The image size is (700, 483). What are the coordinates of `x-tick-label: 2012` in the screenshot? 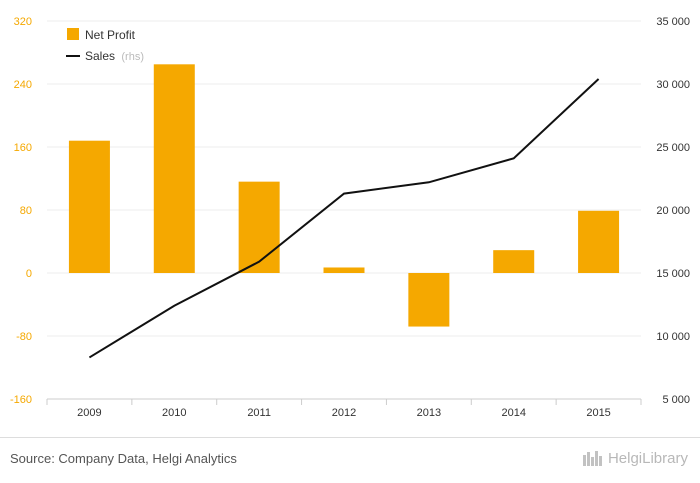 It's located at (344, 413).